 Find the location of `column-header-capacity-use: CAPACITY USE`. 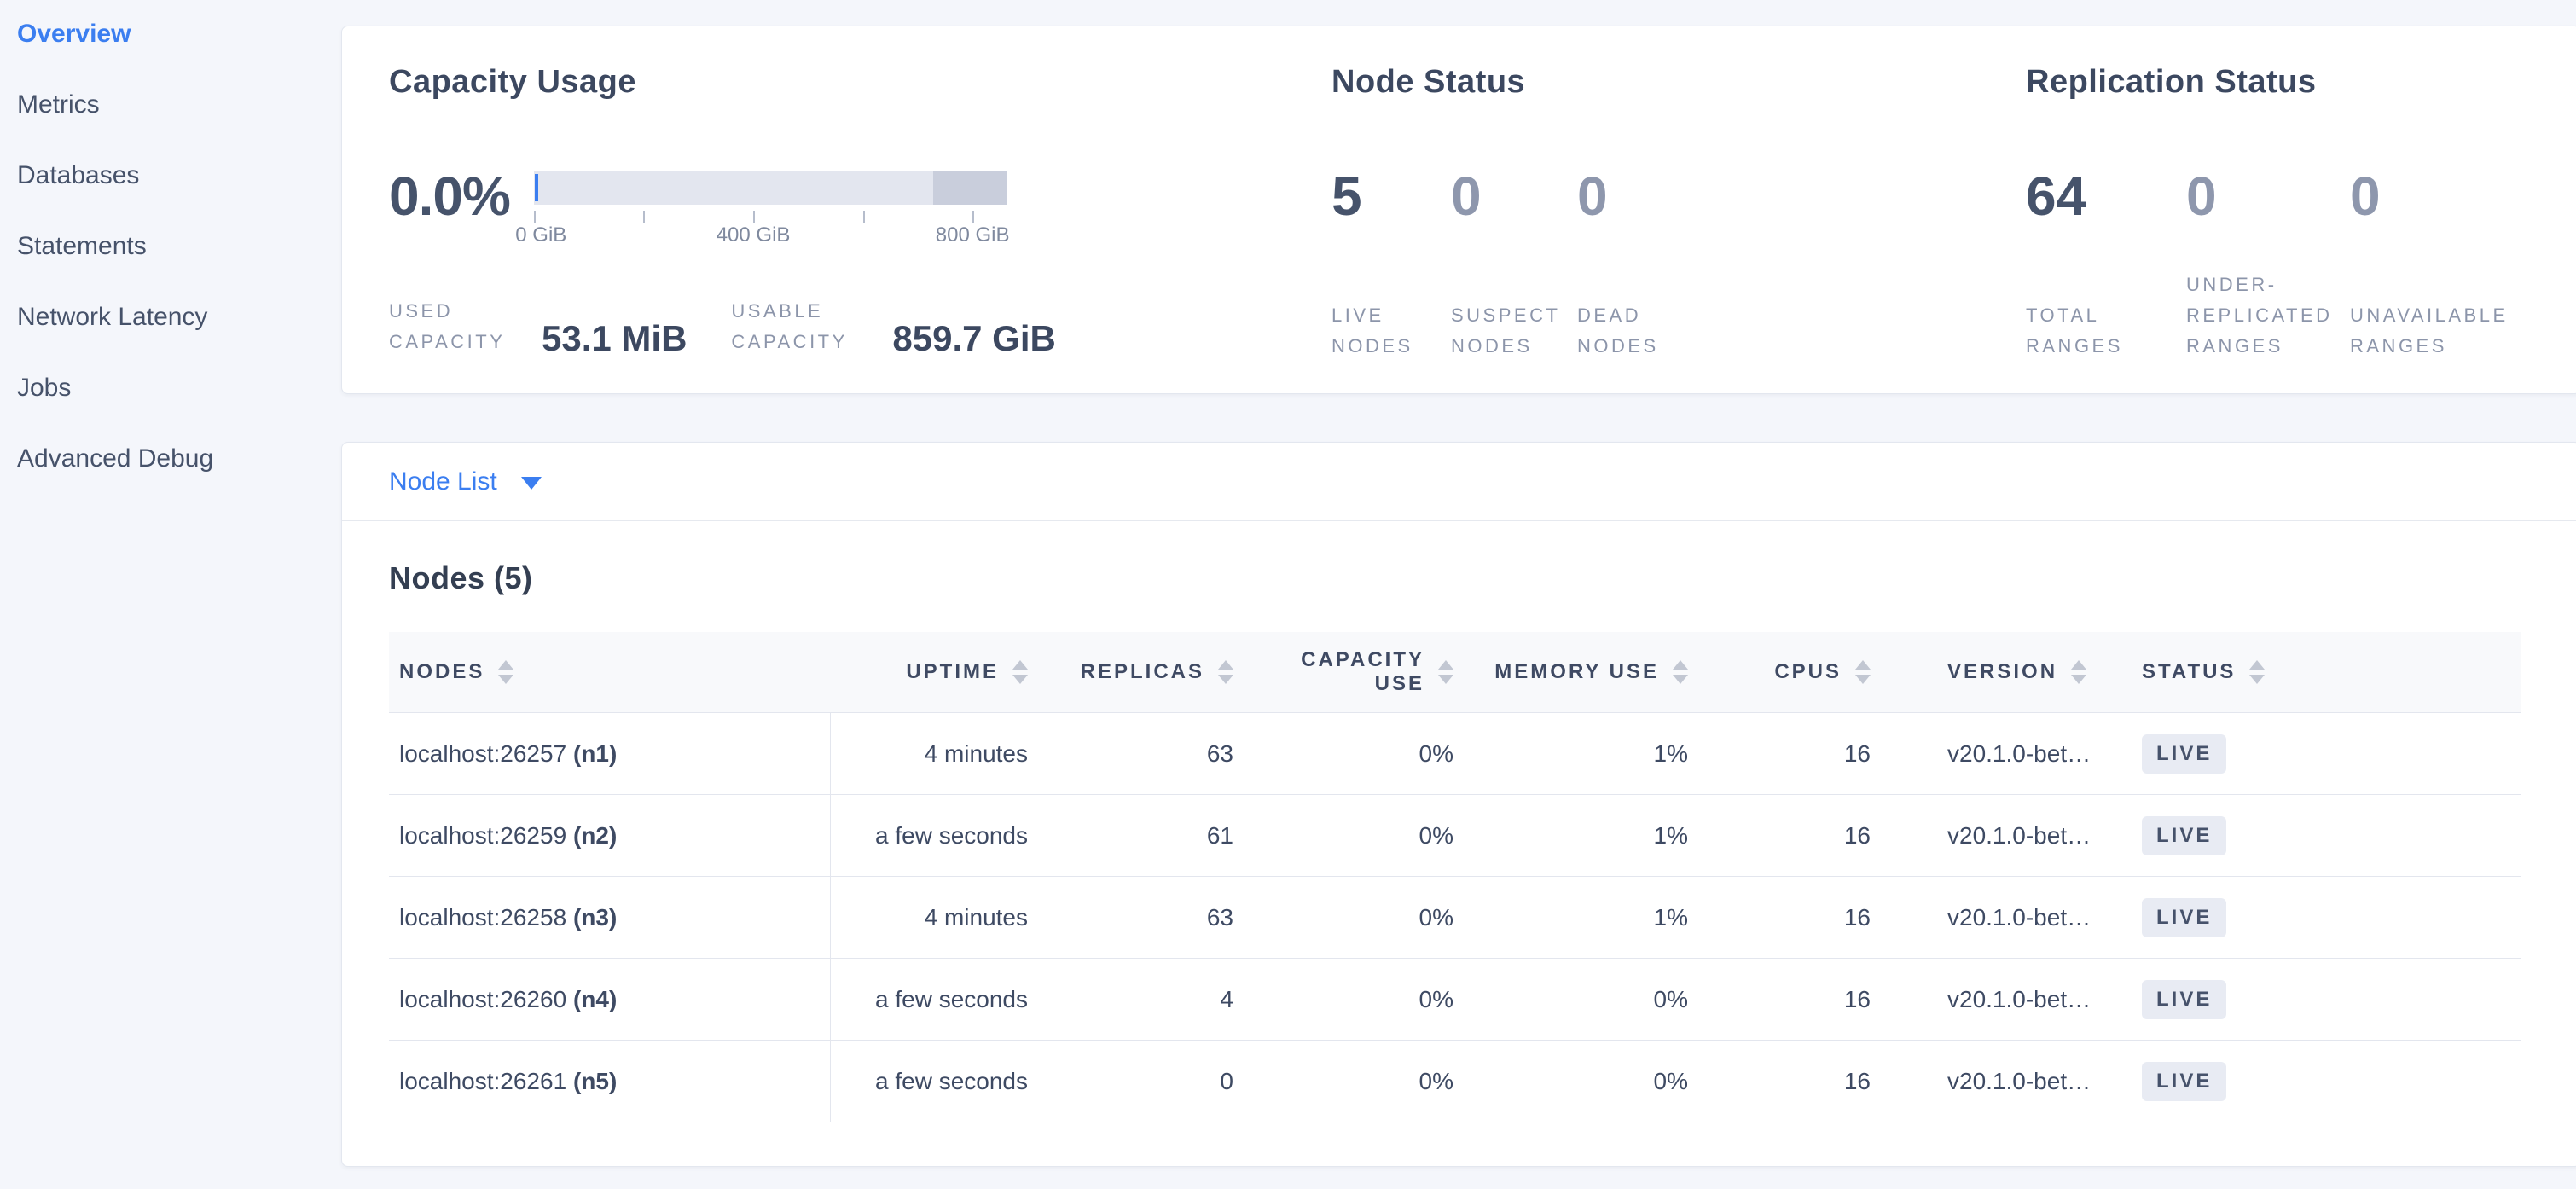

column-header-capacity-use: CAPACITY USE is located at coordinates (1355, 672).